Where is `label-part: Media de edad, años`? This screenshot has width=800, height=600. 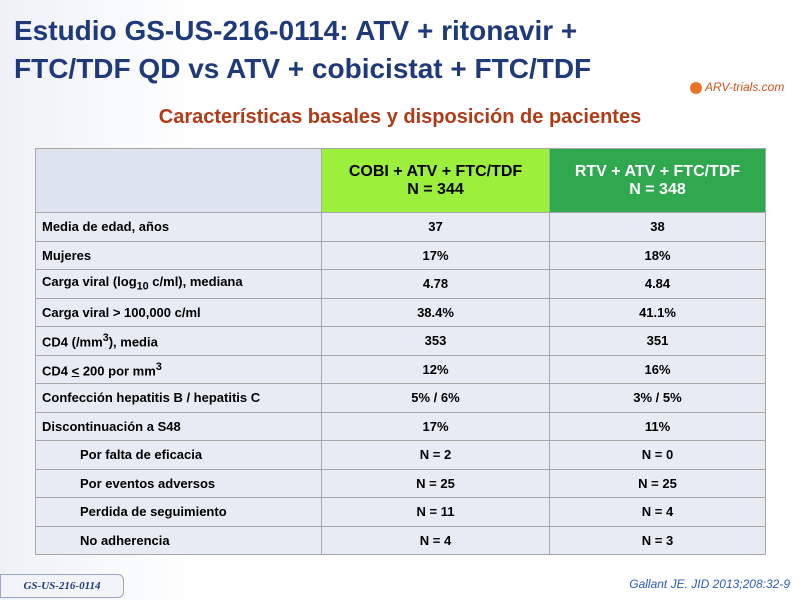 label-part: Media de edad, años is located at coordinates (106, 227).